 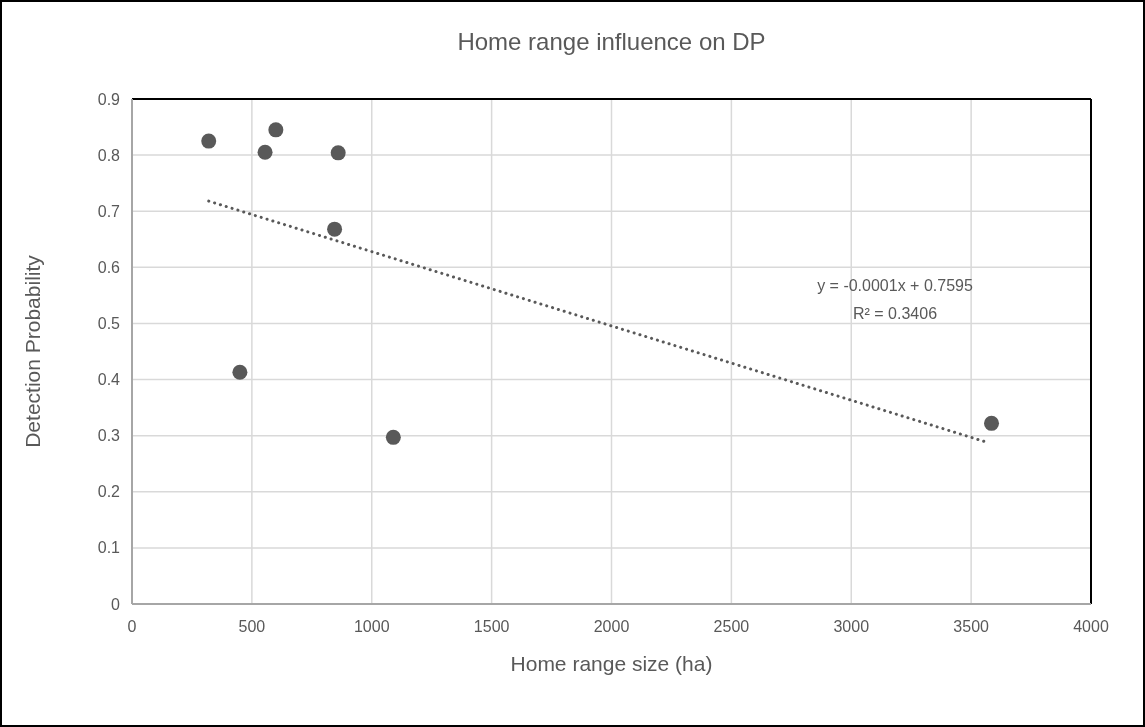 What do you see at coordinates (109, 548) in the screenshot?
I see `y-tick-label: 0.1` at bounding box center [109, 548].